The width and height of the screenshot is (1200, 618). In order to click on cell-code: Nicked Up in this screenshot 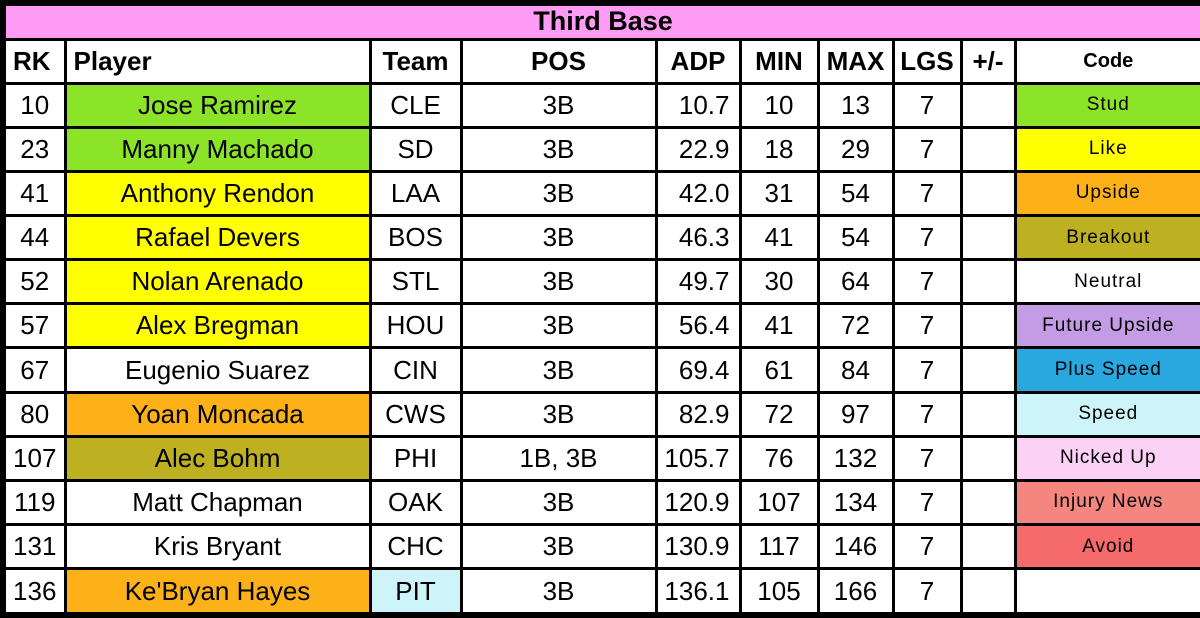, I will do `click(1106, 458)`.